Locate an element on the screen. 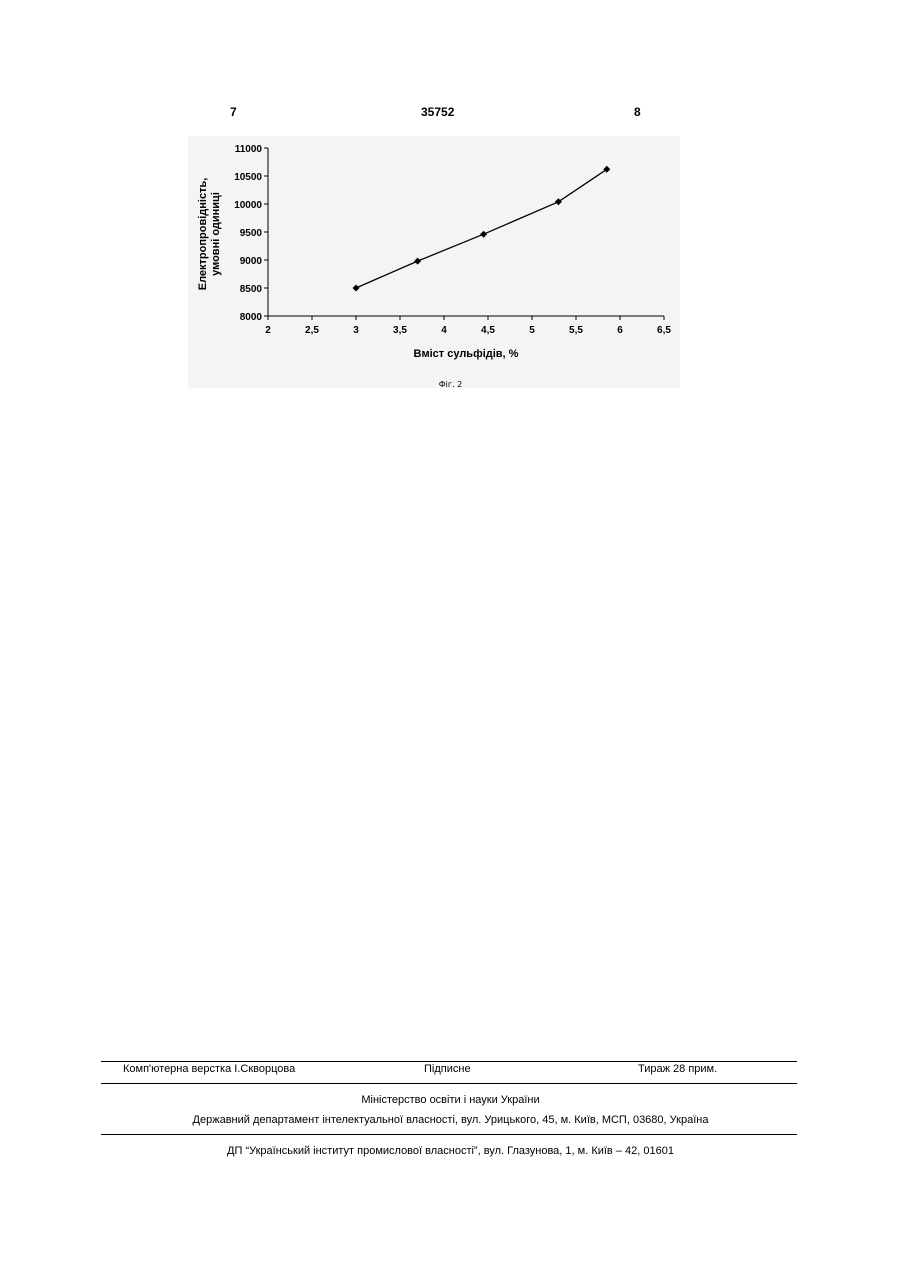 This screenshot has height=1273, width=901. x-tick-label: 3 is located at coordinates (356, 330).